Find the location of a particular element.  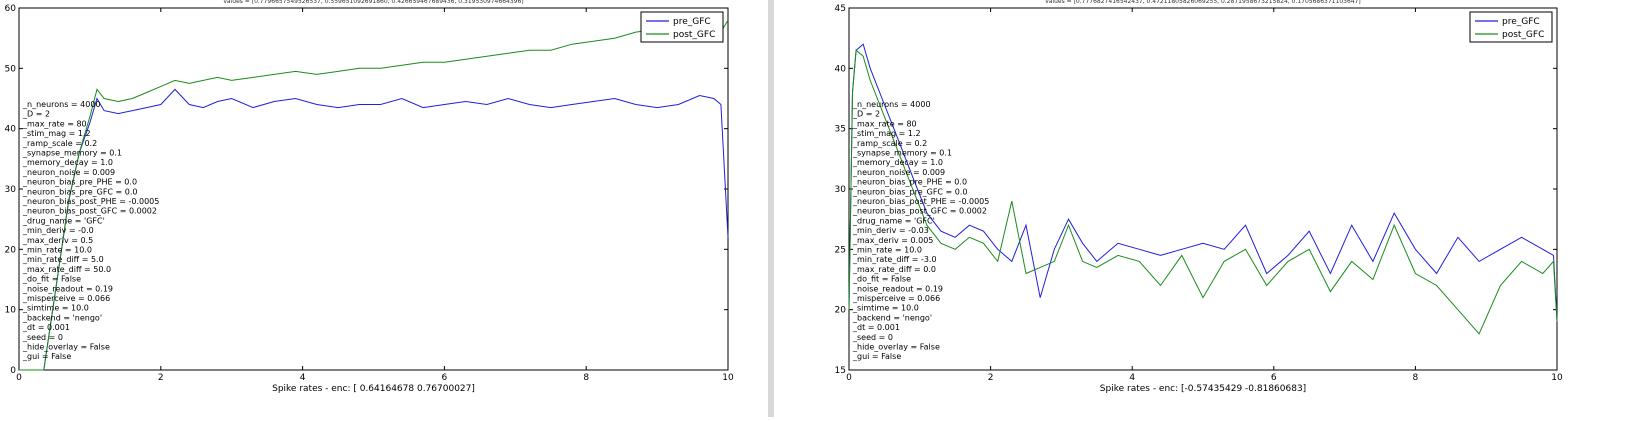

y-tick-label: 25 is located at coordinates (840, 250).